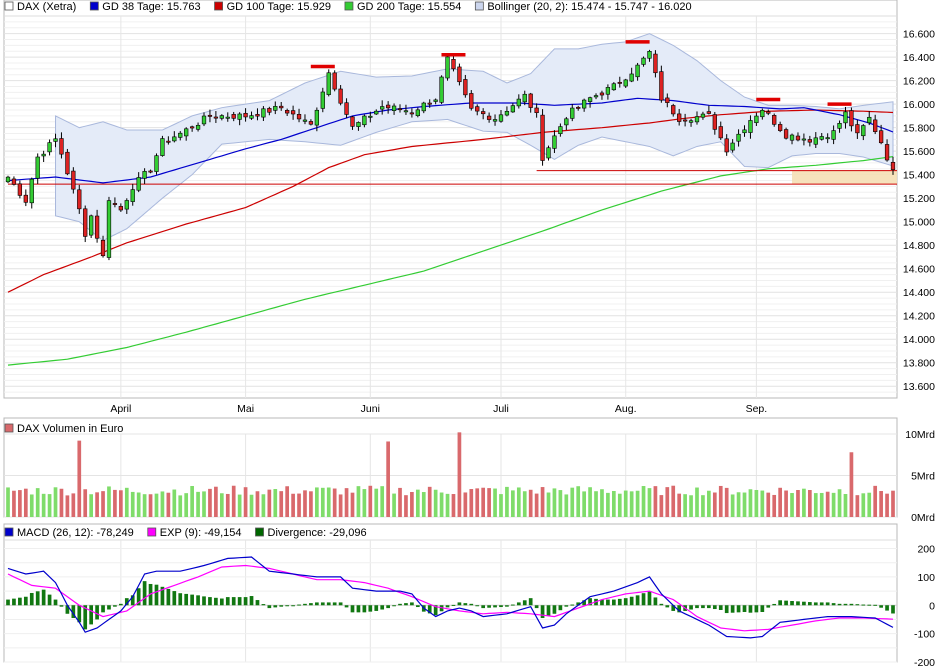  Describe the element at coordinates (919, 340) in the screenshot. I see `price-tick-label: 14.000` at that location.